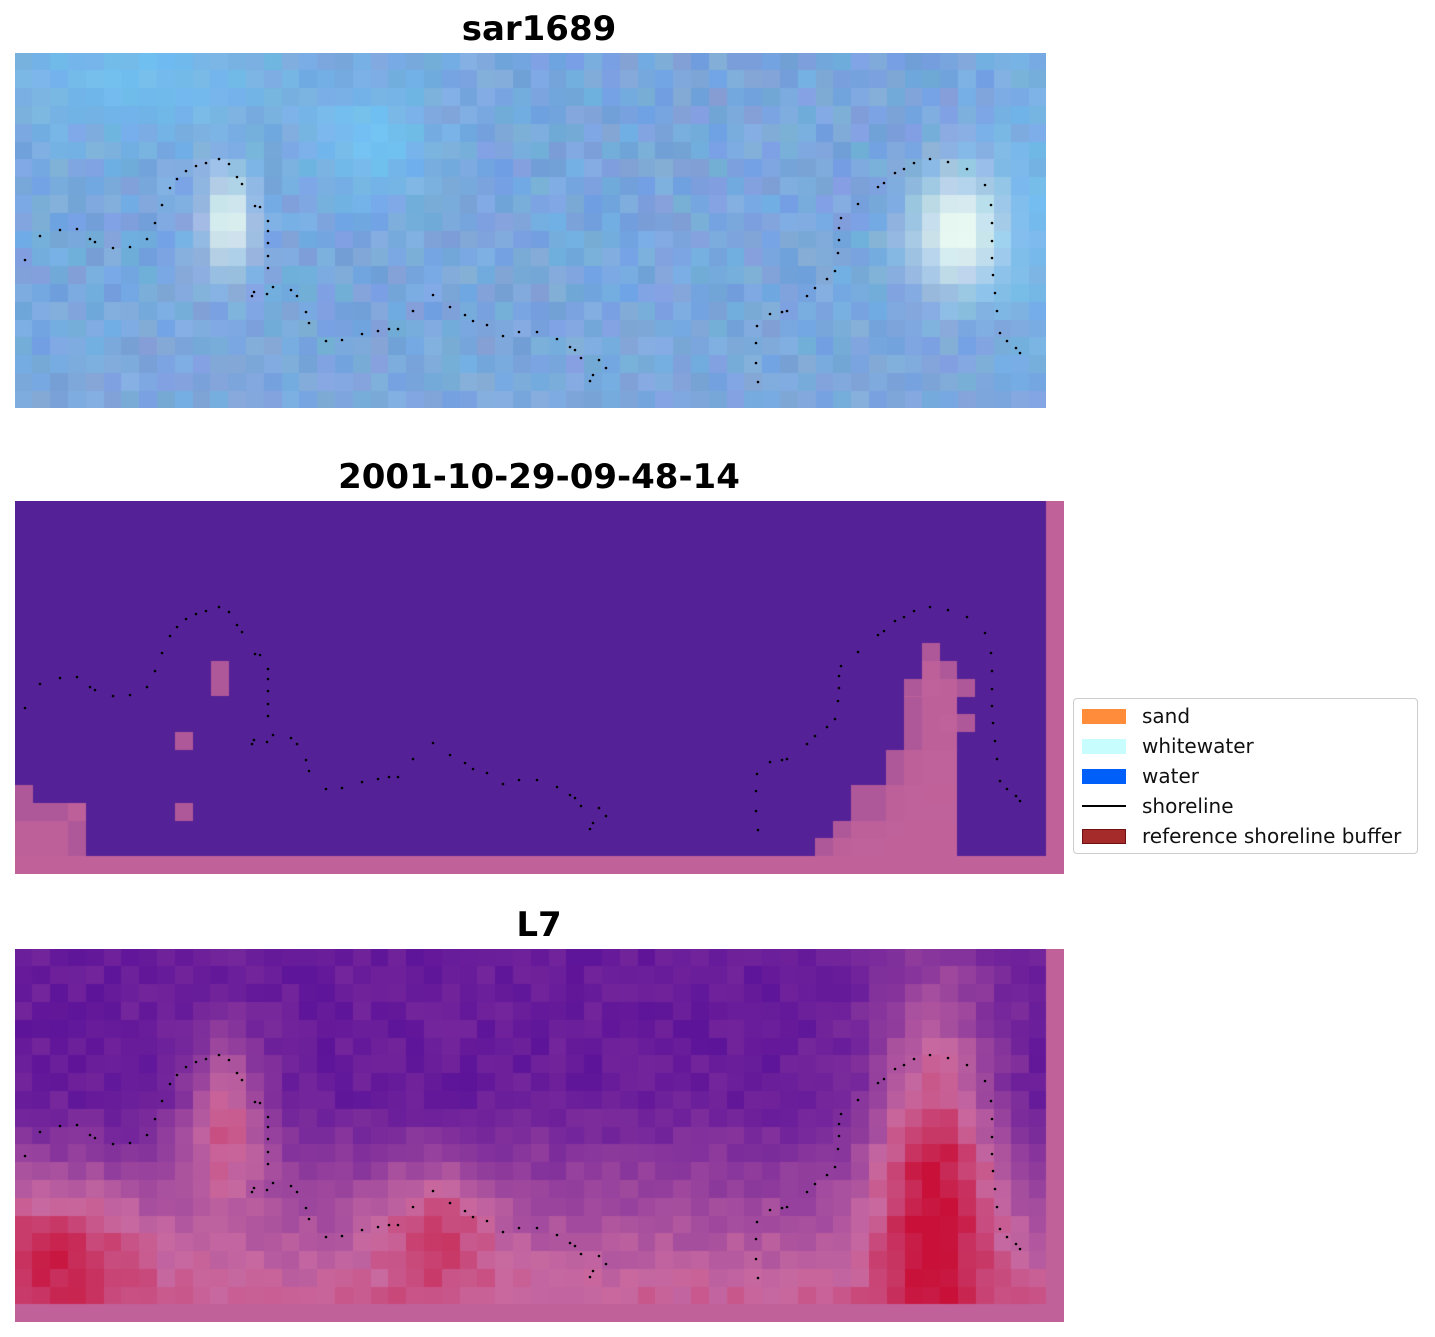 This screenshot has height=1337, width=1435. Describe the element at coordinates (1170, 776) in the screenshot. I see `legend-label-water: water` at that location.